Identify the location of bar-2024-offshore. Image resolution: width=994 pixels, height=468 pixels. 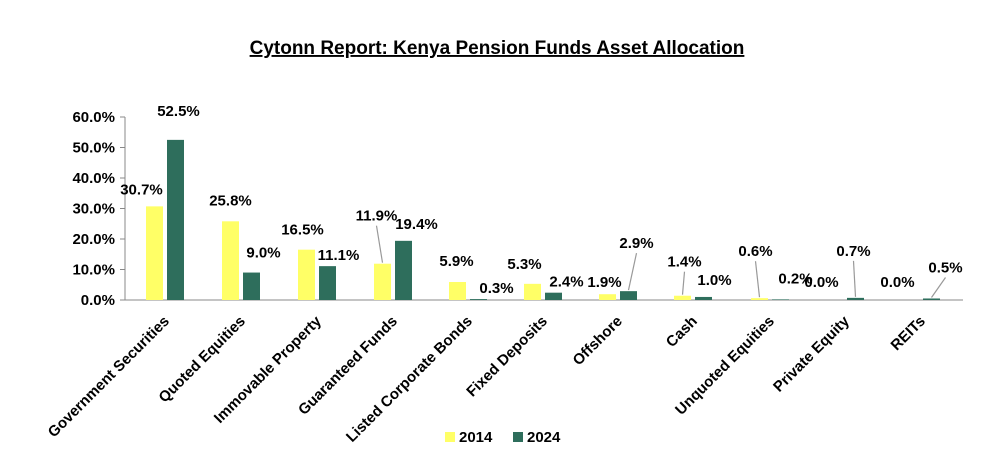
(628, 295).